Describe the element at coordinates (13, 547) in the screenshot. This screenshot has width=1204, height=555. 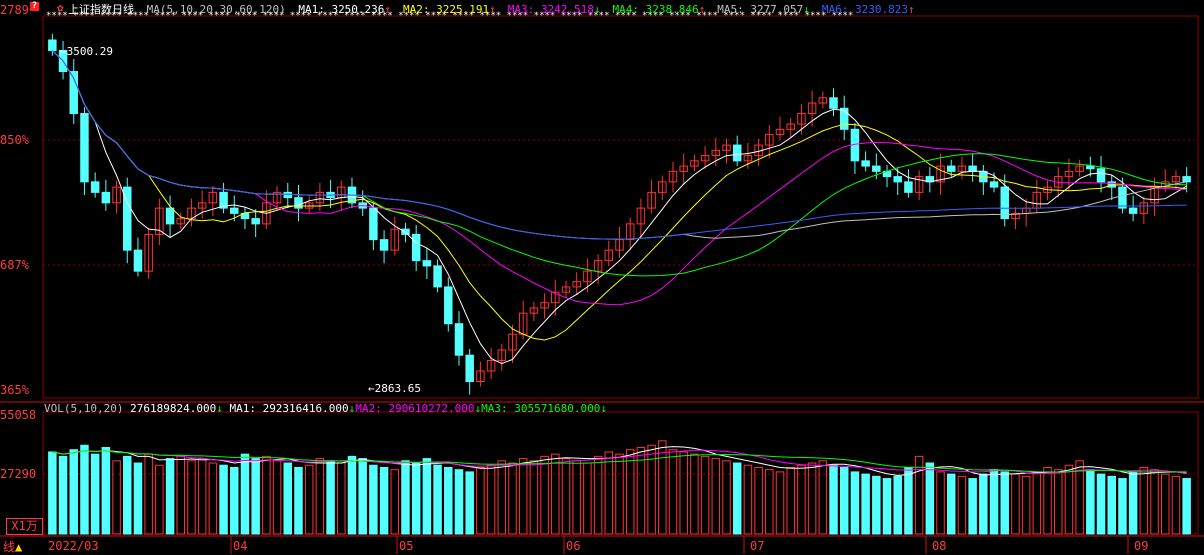
I see `line-type-button: 线▲` at that location.